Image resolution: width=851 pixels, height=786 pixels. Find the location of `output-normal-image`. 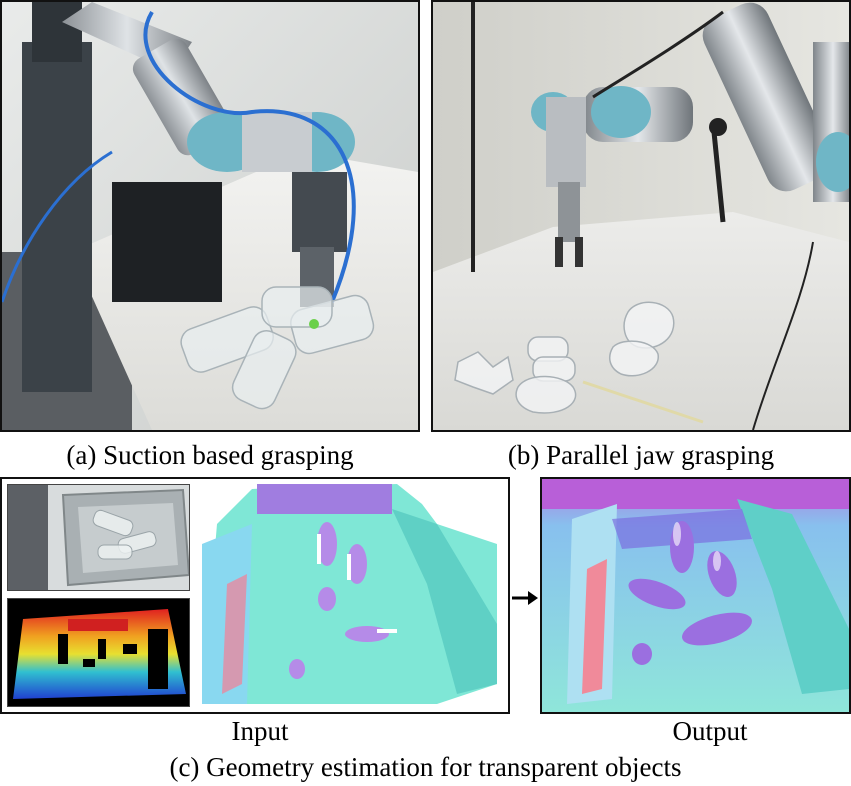

output-normal-image is located at coordinates (695, 595).